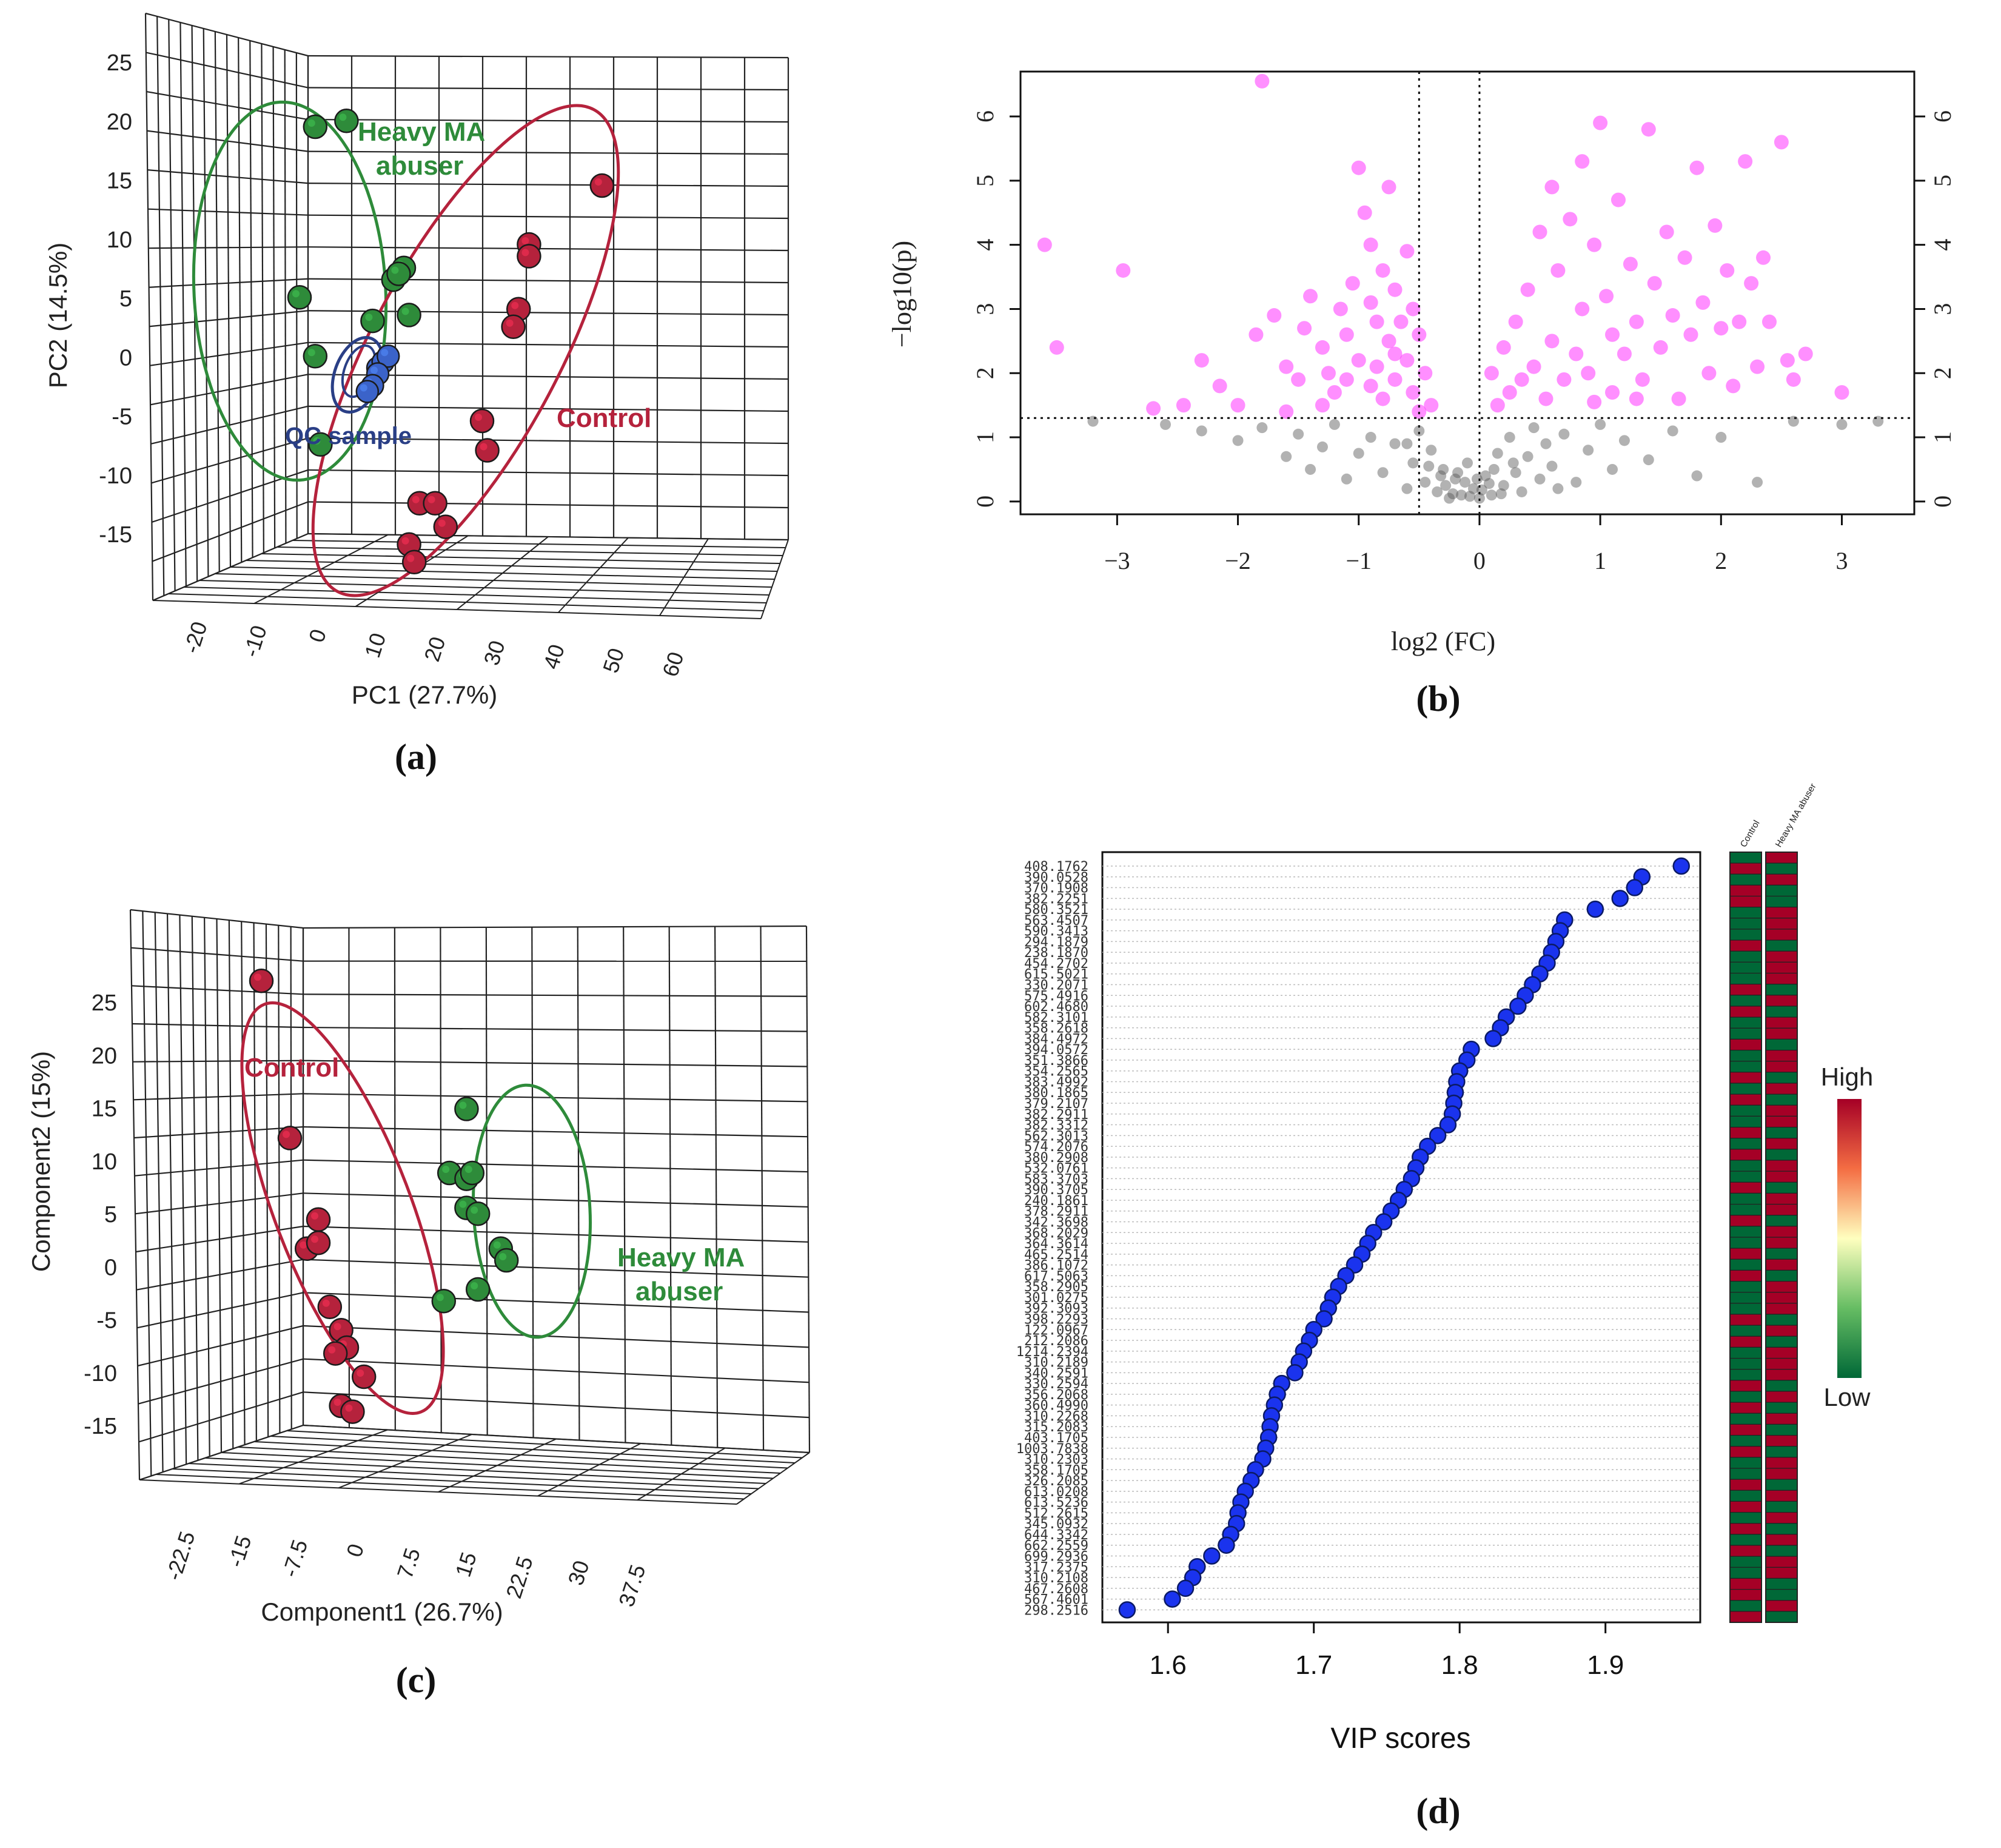 This screenshot has width=2001, height=1848. Describe the element at coordinates (424, 694) in the screenshot. I see `panel-a-x-axis-title: PC1 (27.7%)` at that location.